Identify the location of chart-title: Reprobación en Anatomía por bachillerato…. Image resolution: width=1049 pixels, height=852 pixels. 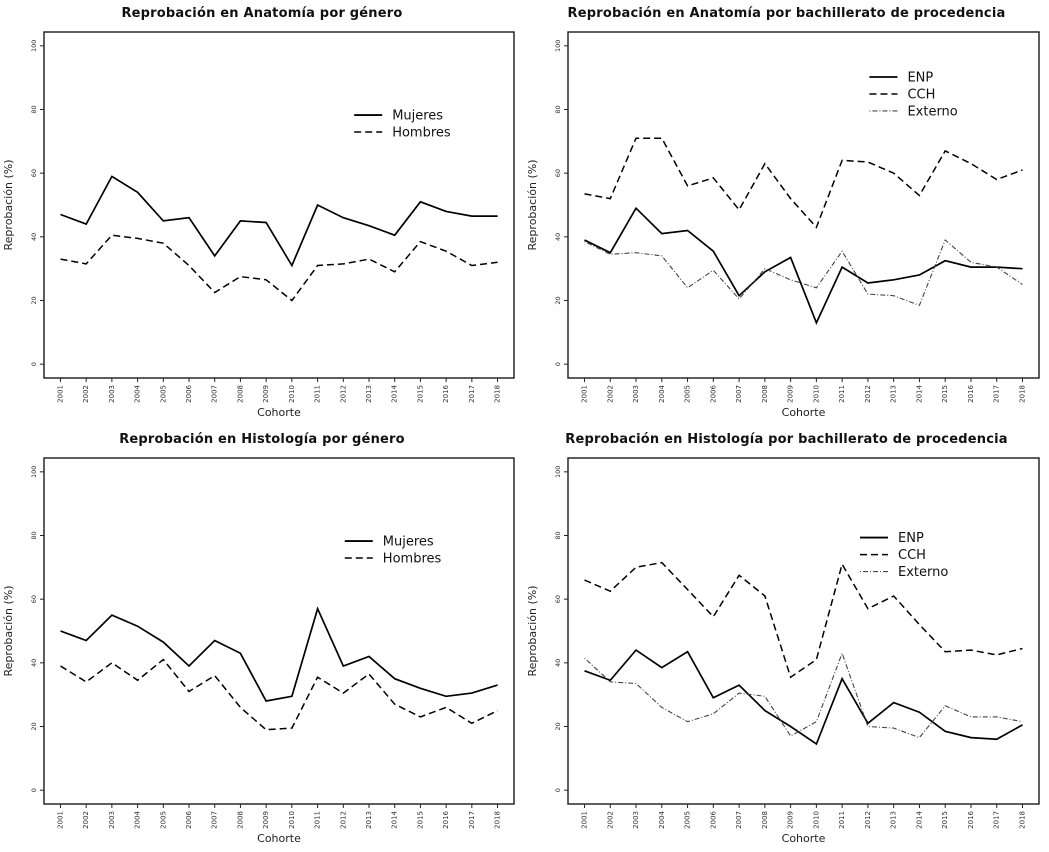
(786, 13).